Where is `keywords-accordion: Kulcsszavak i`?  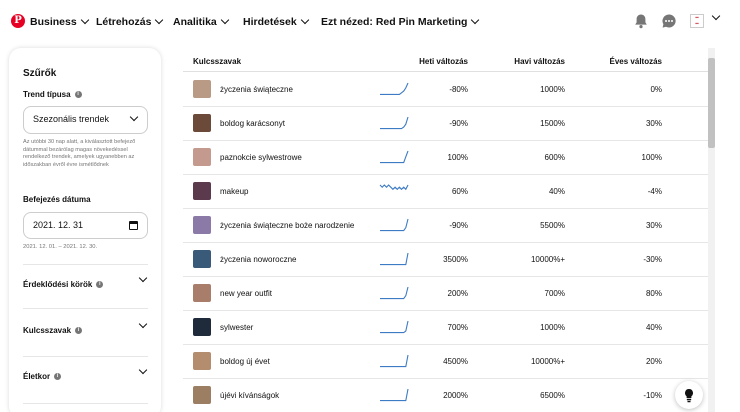 keywords-accordion: Kulcsszavak i is located at coordinates (85, 328).